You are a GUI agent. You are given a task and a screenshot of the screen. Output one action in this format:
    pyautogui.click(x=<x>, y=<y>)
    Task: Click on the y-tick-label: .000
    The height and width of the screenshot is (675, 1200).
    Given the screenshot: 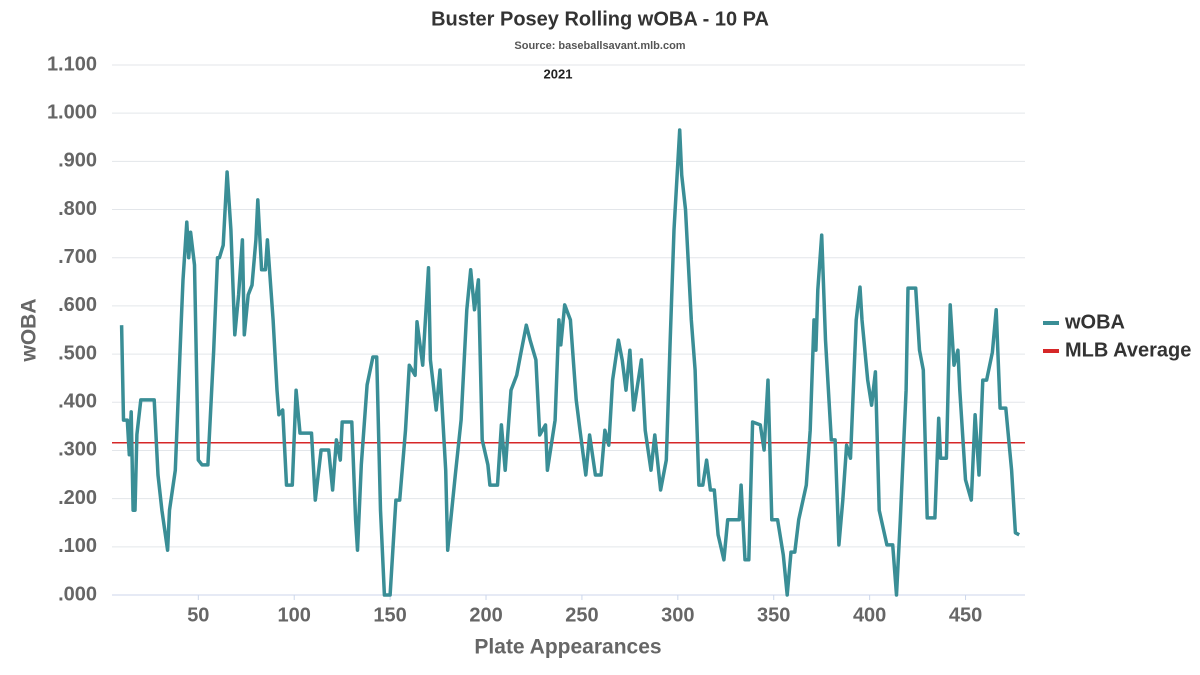 What is the action you would take?
    pyautogui.click(x=77, y=594)
    